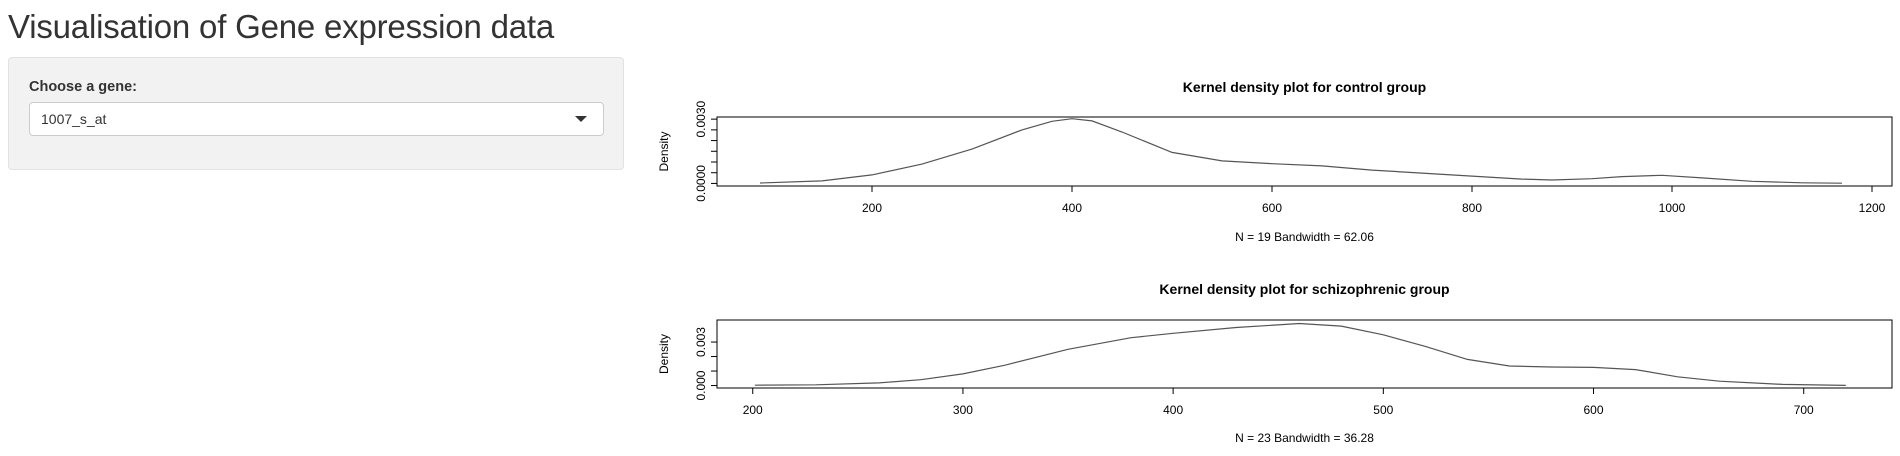 This screenshot has width=1900, height=456. What do you see at coordinates (316, 119) in the screenshot?
I see `gene-select: 1007_s_at` at bounding box center [316, 119].